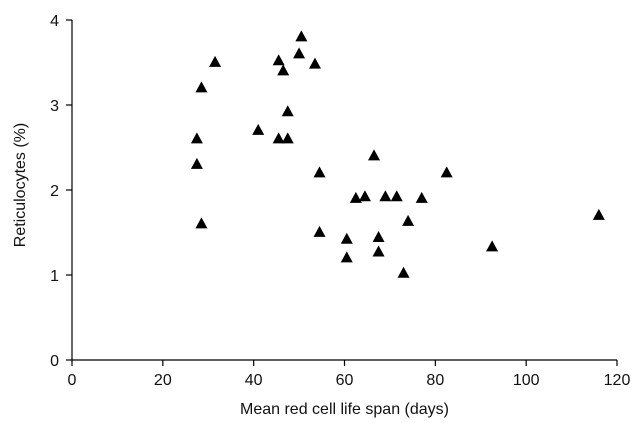 The image size is (634, 423). I want to click on y-axis-ticks: 0 1 2 3 4, so click(61, 191).